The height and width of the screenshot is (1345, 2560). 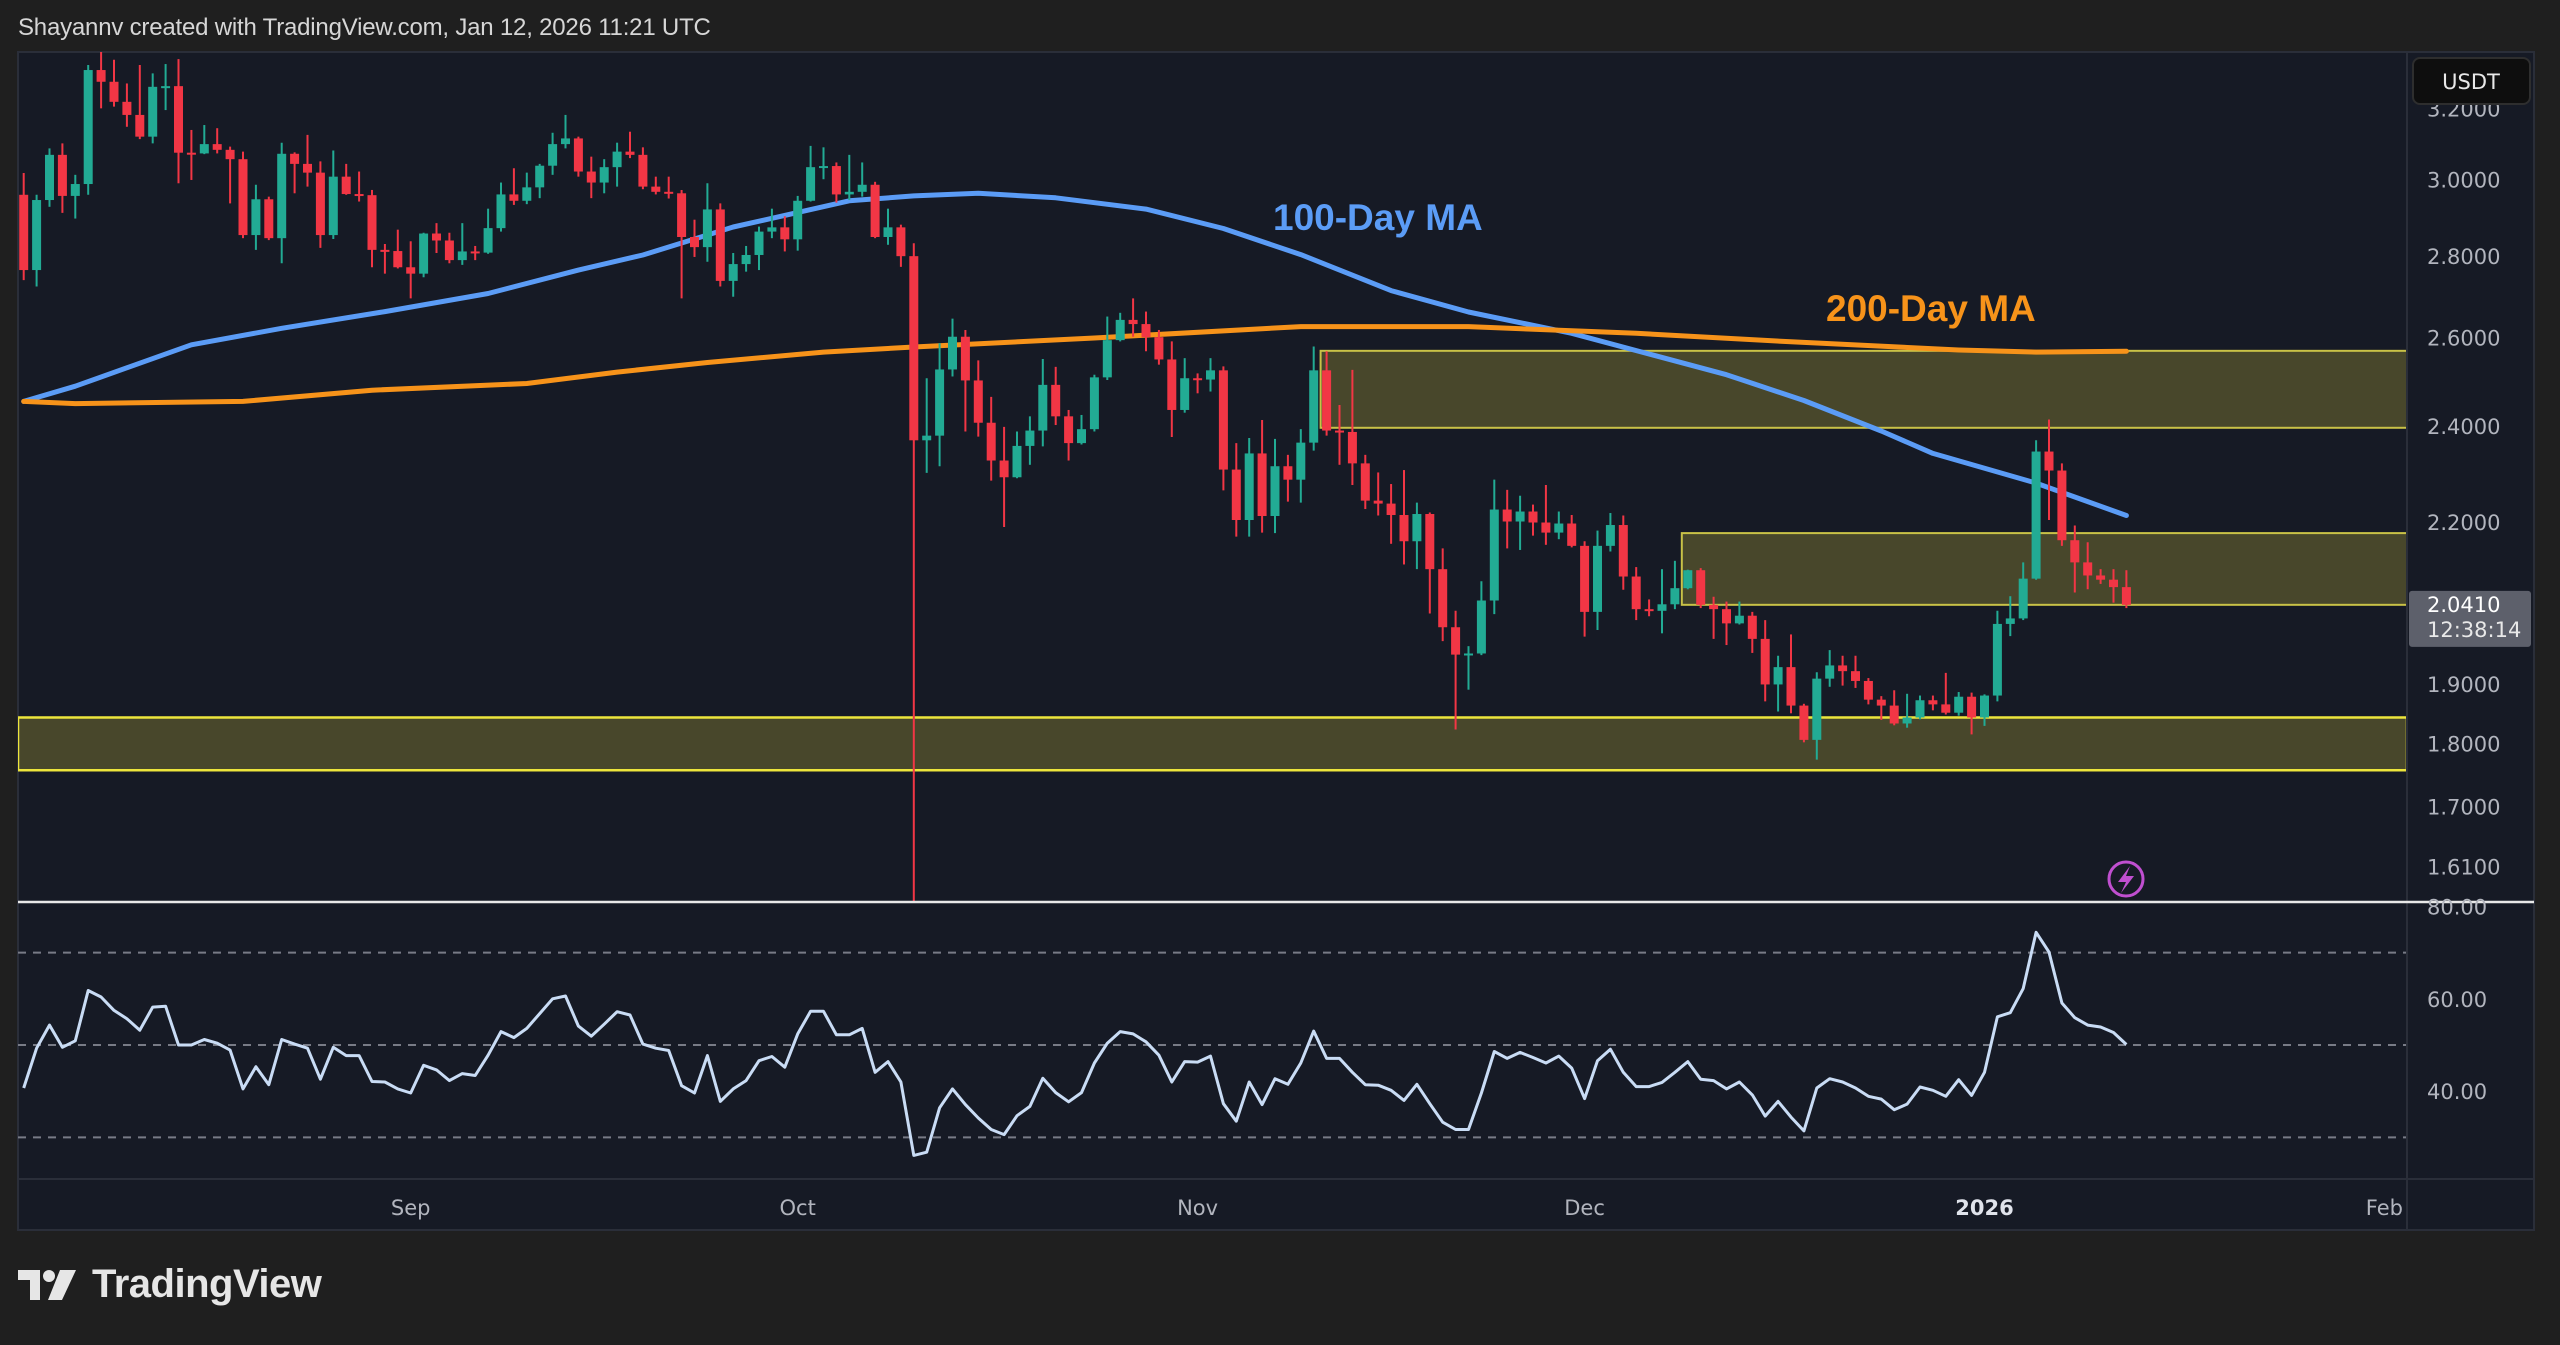 I want to click on time-axis: Sep Oct Nov Dec 2026 Feb, so click(x=1397, y=1208).